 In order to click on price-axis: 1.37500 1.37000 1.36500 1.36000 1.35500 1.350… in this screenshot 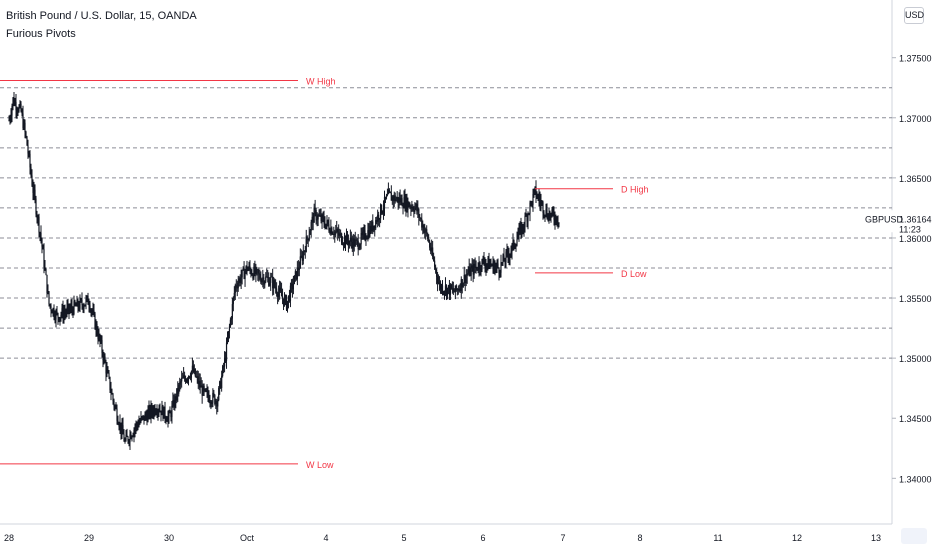, I will do `click(912, 269)`.